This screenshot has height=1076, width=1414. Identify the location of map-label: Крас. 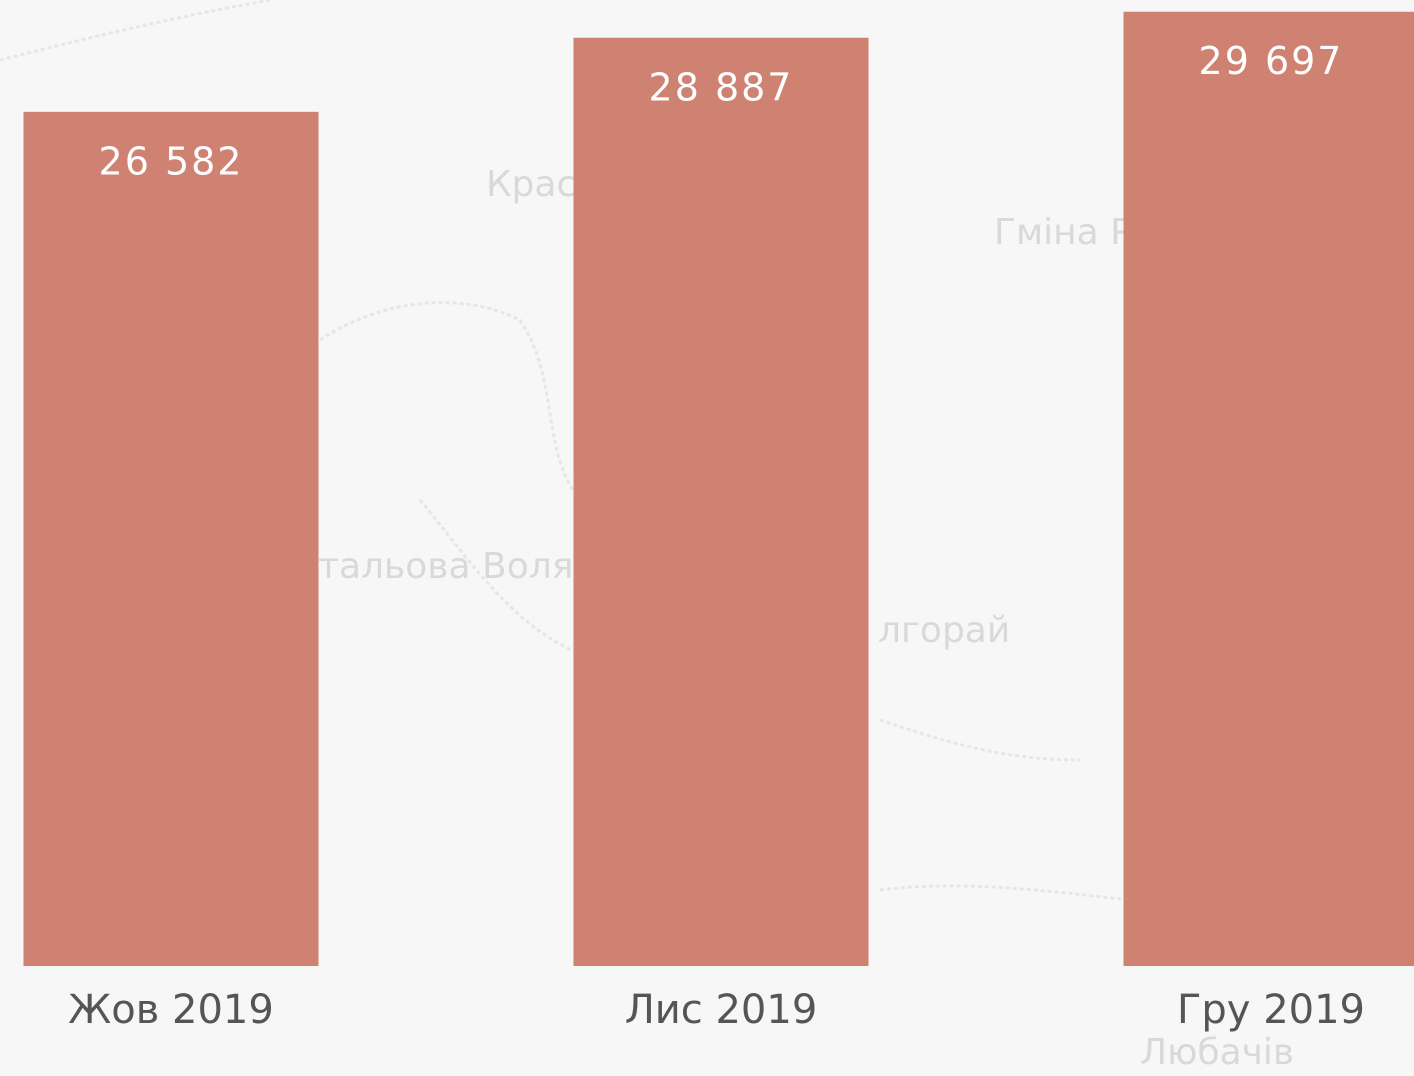
(531, 184).